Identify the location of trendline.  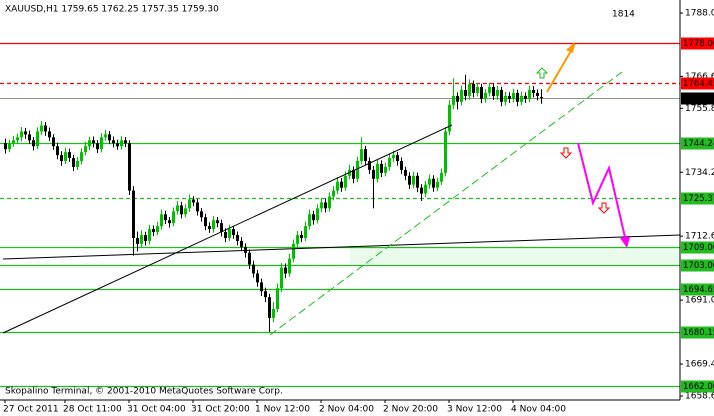
(341, 247).